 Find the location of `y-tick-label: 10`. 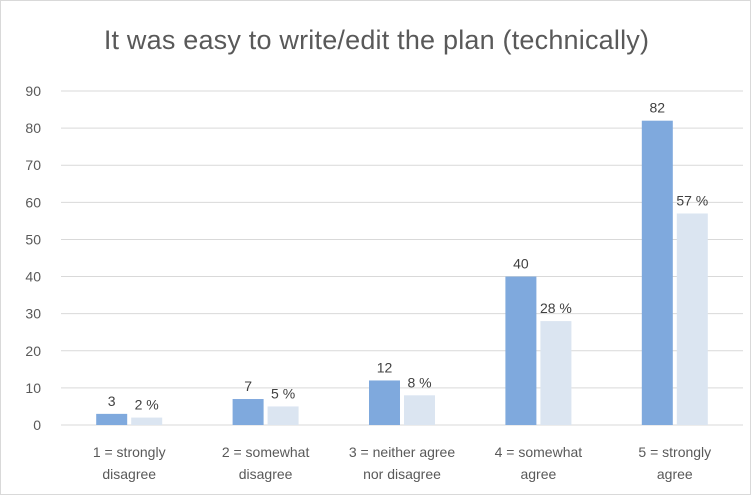

y-tick-label: 10 is located at coordinates (33, 388).